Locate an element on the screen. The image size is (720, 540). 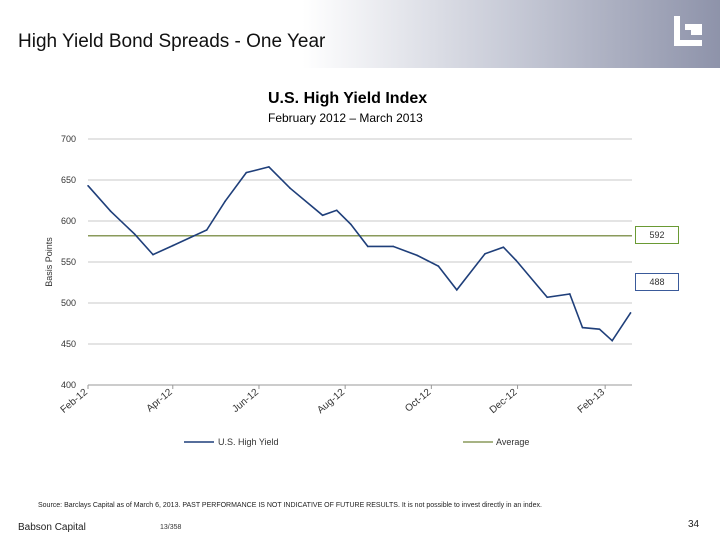
company-logo-icon is located at coordinates (688, 31).